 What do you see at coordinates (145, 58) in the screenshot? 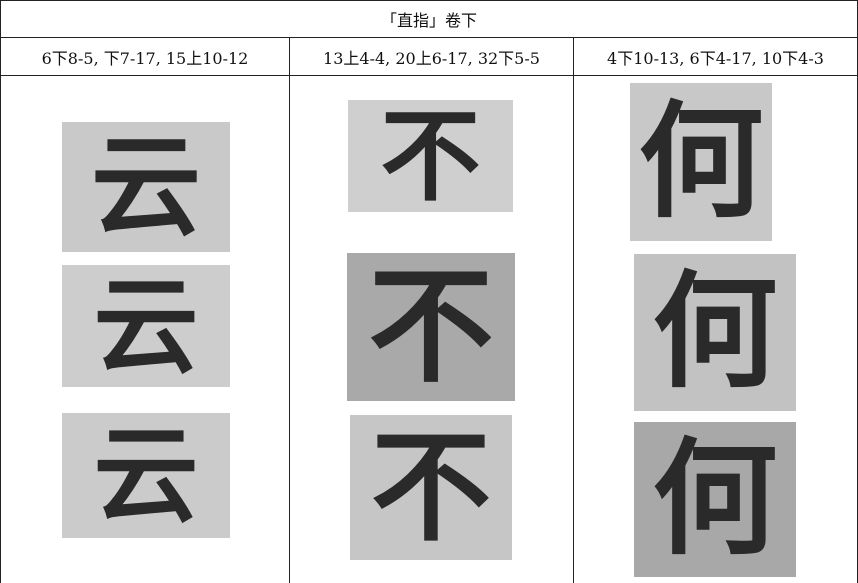
I see `column-heading: 6下8-5, 下7-17, 15上10-12` at bounding box center [145, 58].